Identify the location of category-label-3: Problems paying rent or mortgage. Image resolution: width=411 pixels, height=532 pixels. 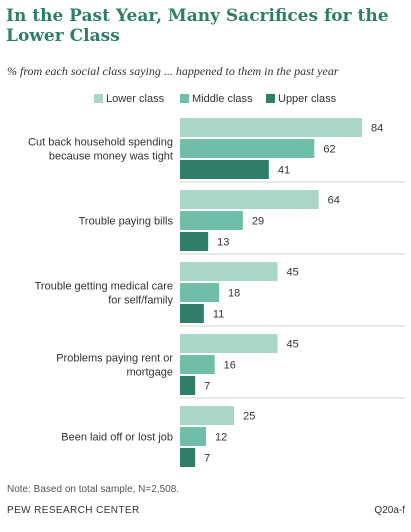
(114, 366).